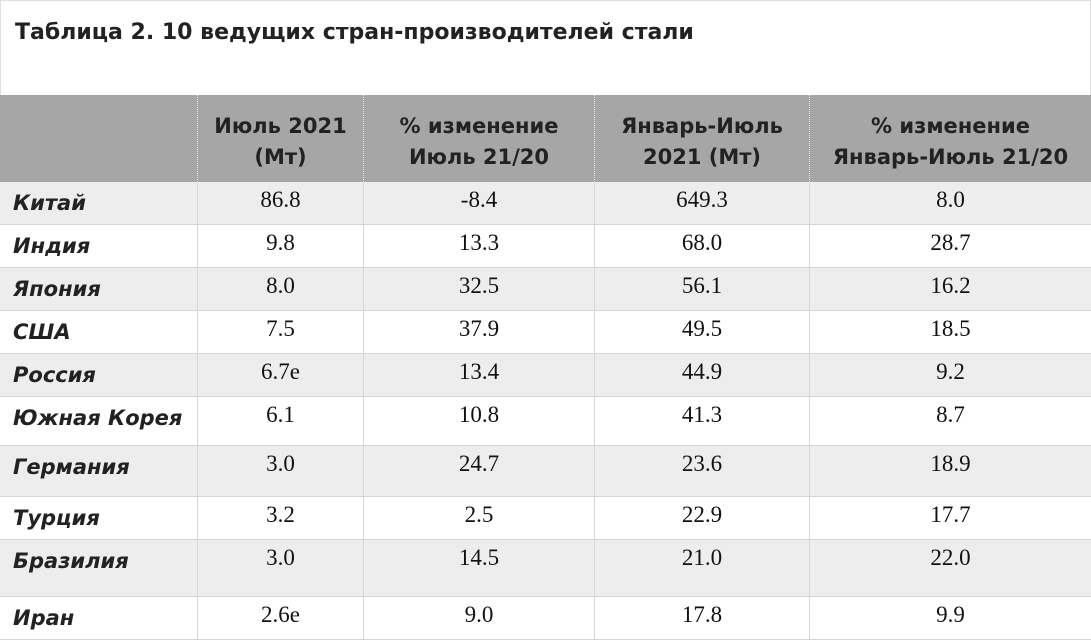 The width and height of the screenshot is (1091, 640). Describe the element at coordinates (280, 203) in the screenshot. I see `value-cell: 86.8` at that location.